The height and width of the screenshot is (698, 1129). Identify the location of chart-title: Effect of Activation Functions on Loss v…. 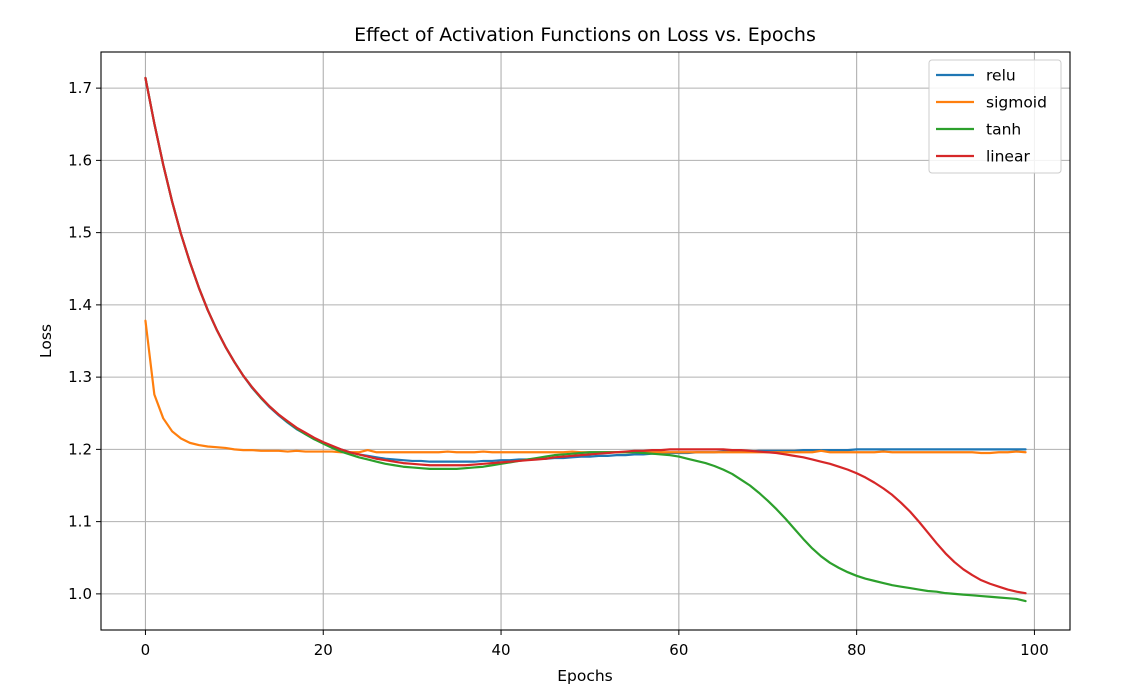
(585, 35).